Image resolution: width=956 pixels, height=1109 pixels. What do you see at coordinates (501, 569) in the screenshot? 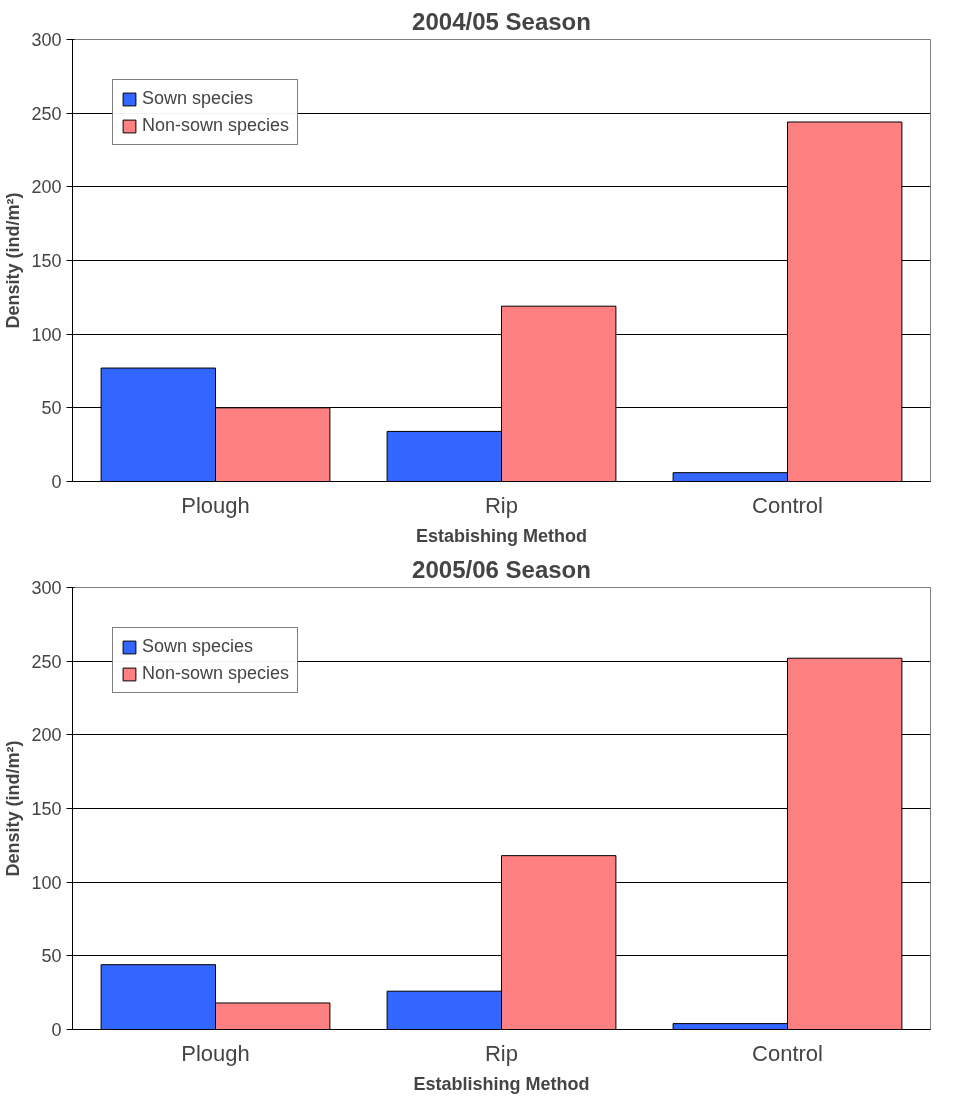
I see `chart-title: 2005/06 Season` at bounding box center [501, 569].